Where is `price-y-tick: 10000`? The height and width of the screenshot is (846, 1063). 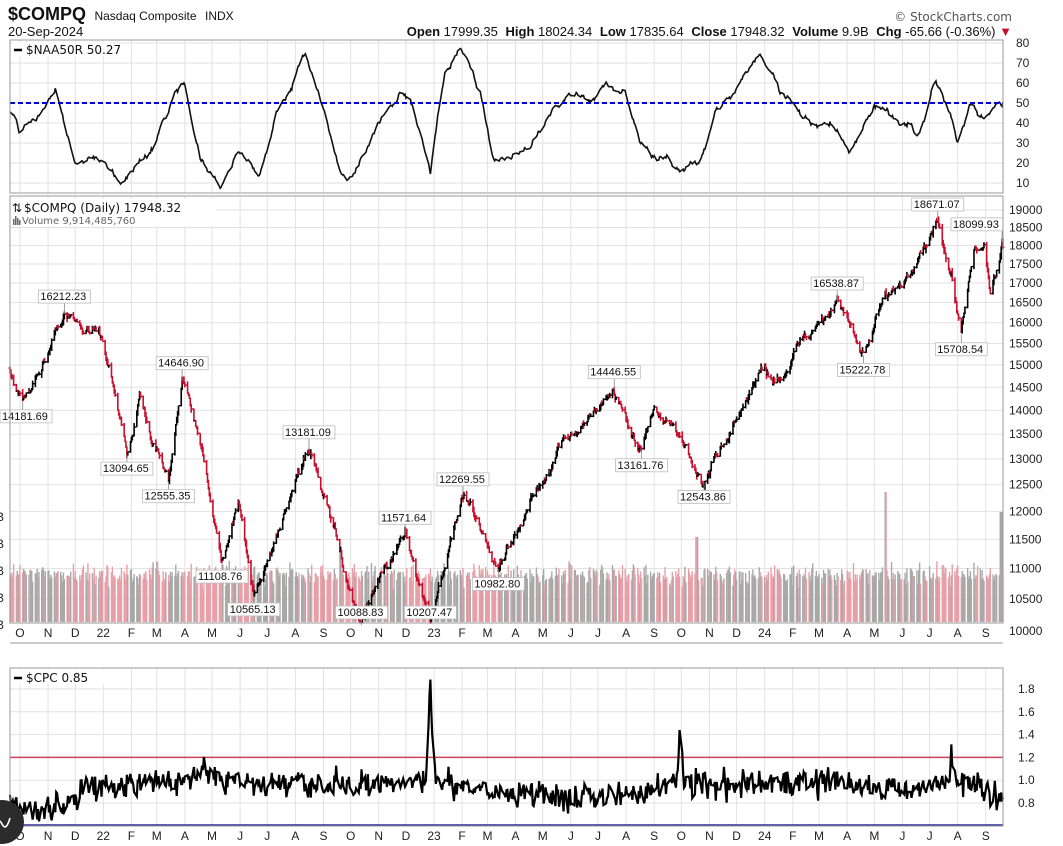
price-y-tick: 10000 is located at coordinates (1026, 631).